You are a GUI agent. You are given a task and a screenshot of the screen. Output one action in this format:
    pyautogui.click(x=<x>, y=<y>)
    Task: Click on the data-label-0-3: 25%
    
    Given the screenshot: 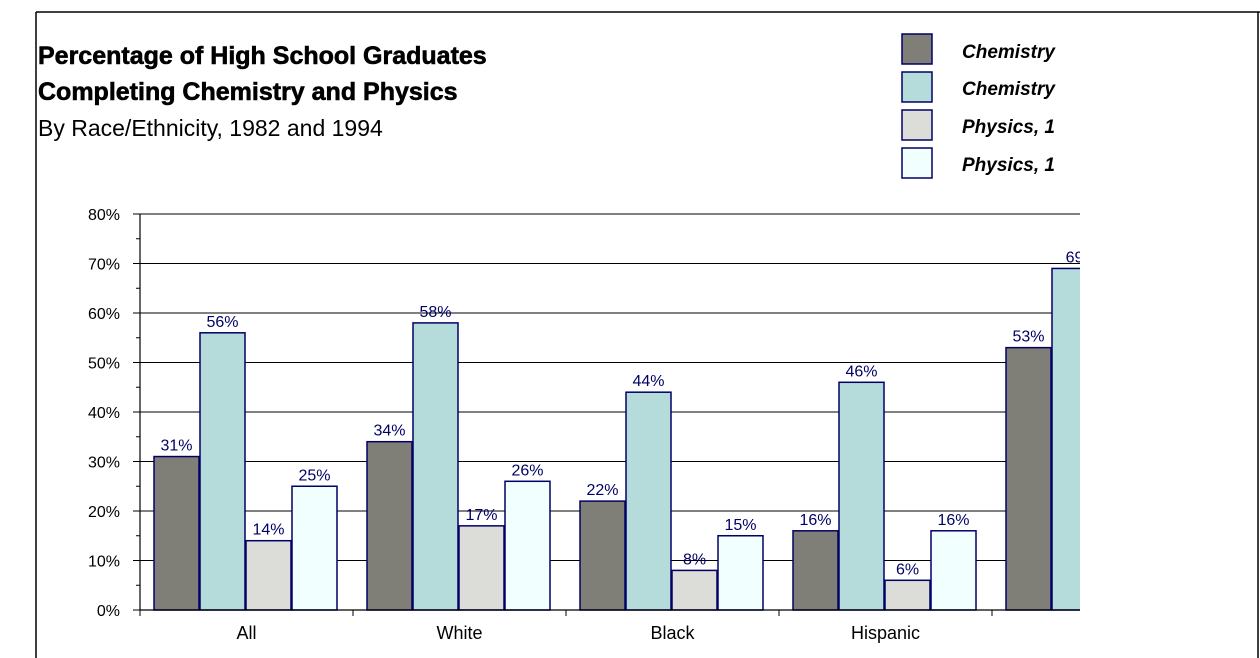 What is the action you would take?
    pyautogui.click(x=314, y=475)
    